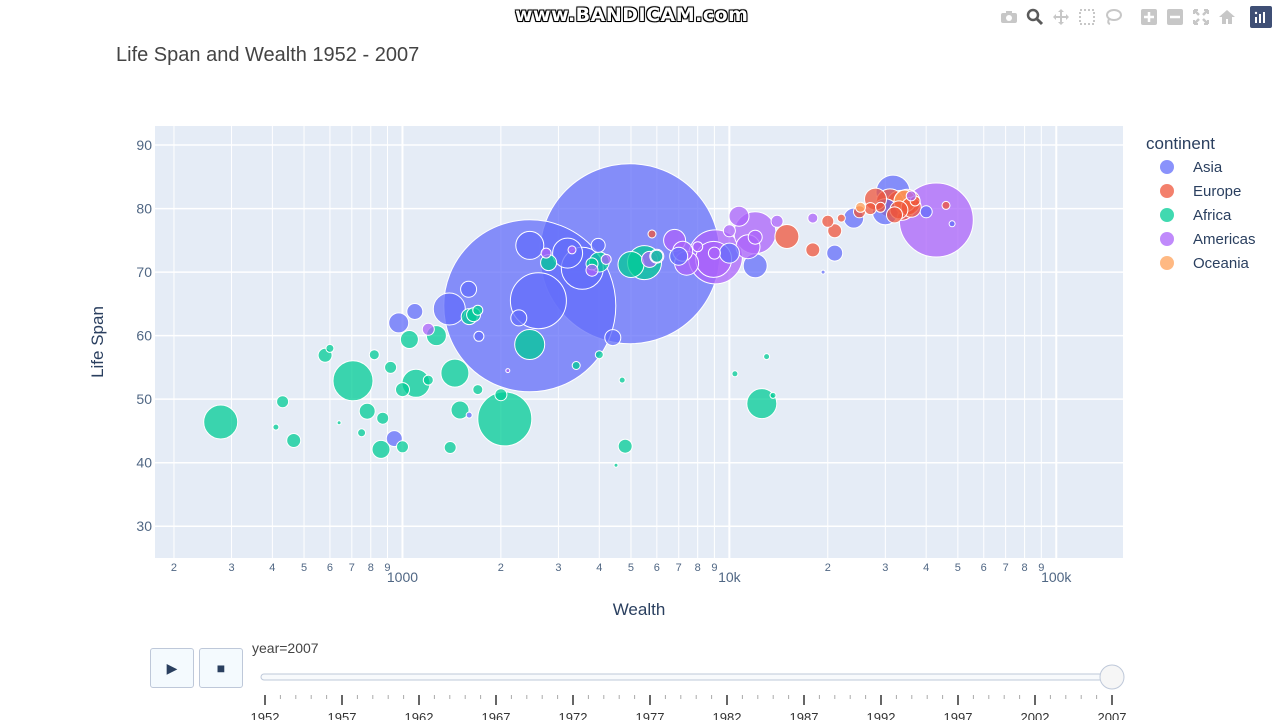 The height and width of the screenshot is (720, 1280). Describe the element at coordinates (958, 715) in the screenshot. I see `slider-step-label: 1997` at that location.